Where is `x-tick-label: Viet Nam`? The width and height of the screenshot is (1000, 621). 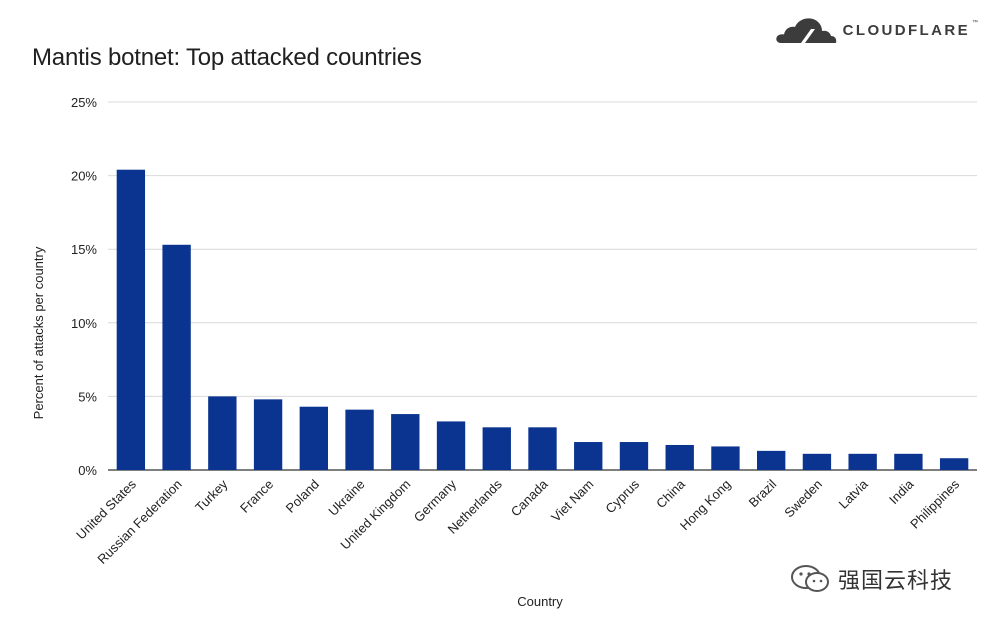
x-tick-label: Viet Nam is located at coordinates (572, 501).